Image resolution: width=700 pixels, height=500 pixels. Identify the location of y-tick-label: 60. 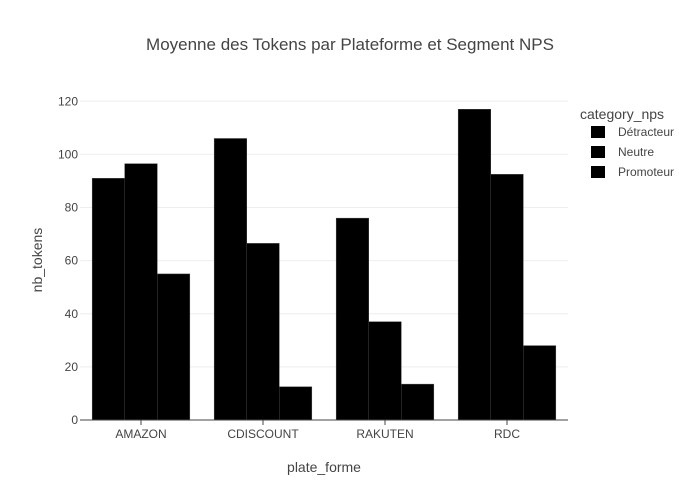
(72, 261).